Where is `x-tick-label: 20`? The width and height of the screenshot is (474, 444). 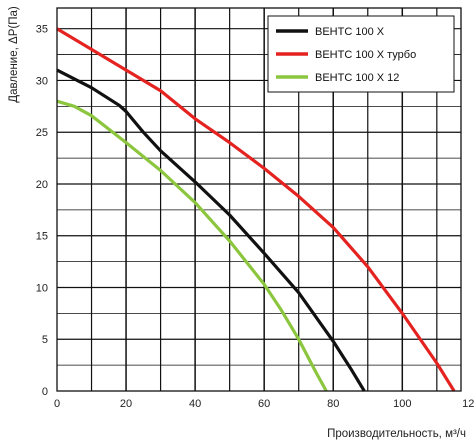
x-tick-label: 20 is located at coordinates (126, 404).